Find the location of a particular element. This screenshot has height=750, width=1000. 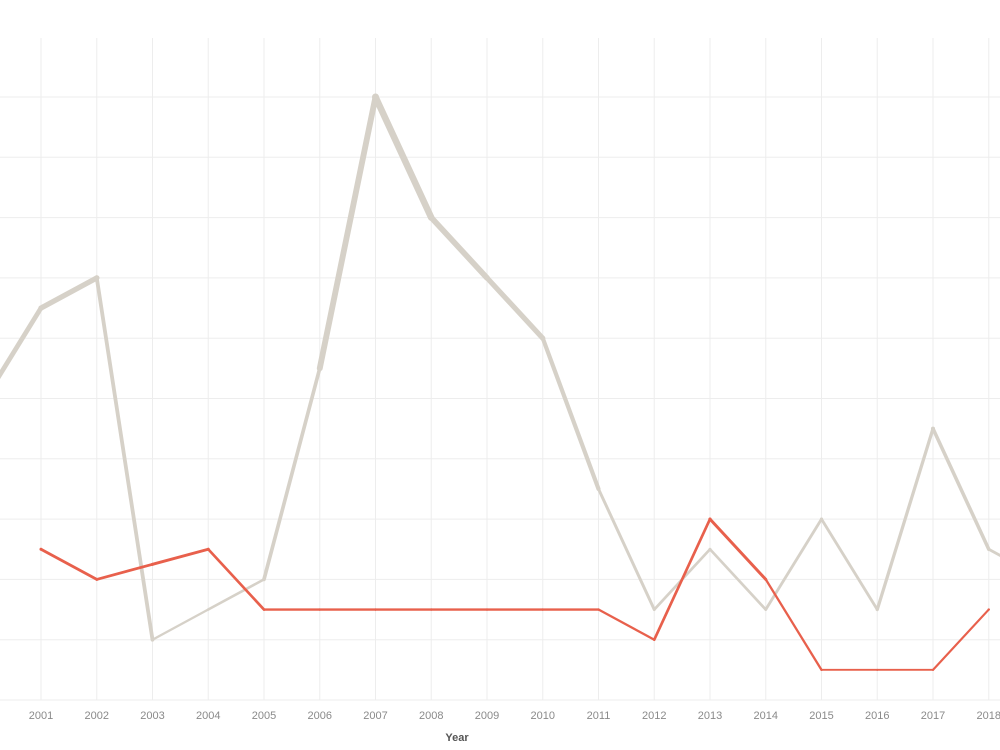

x-tick-label: 2010 is located at coordinates (543, 716).